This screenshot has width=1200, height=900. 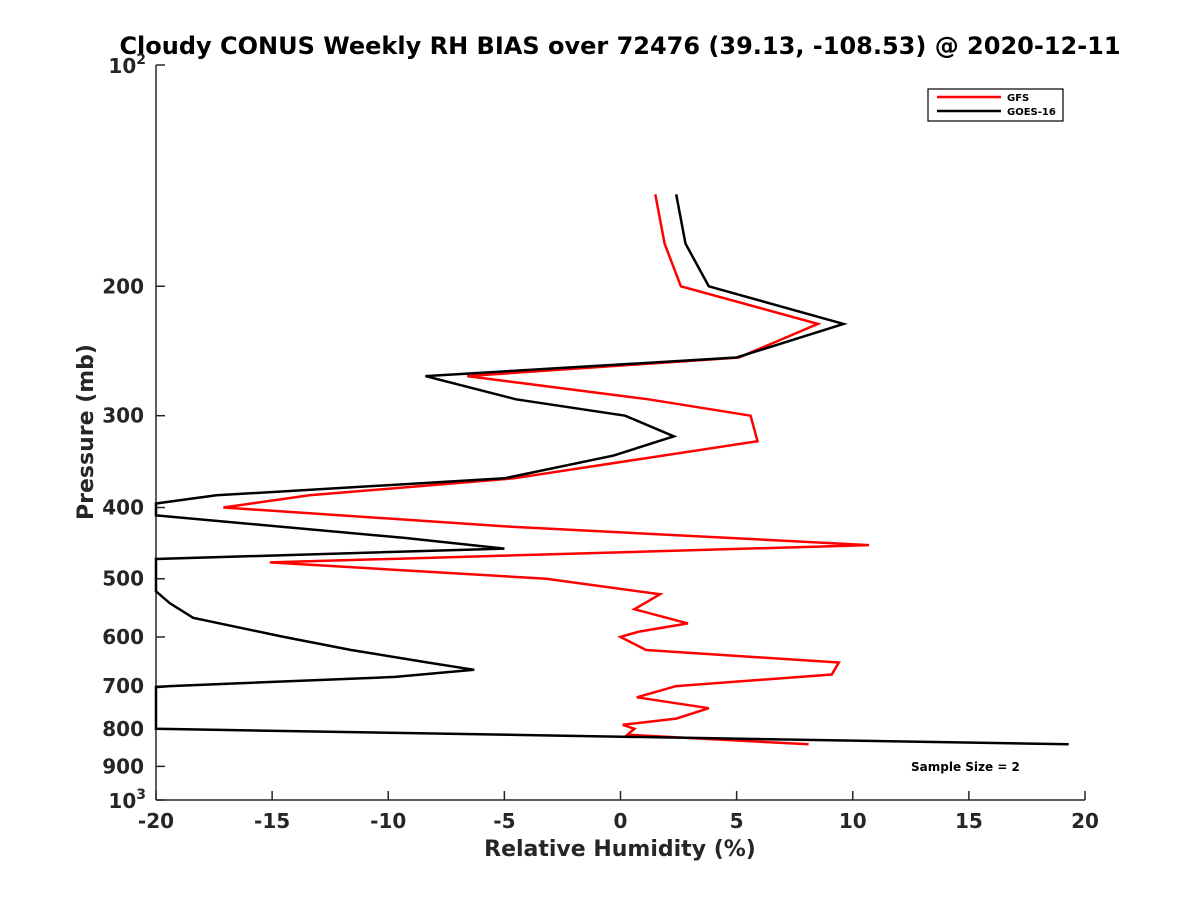 I want to click on y-axis-label: Pressure (mb), so click(x=86, y=432).